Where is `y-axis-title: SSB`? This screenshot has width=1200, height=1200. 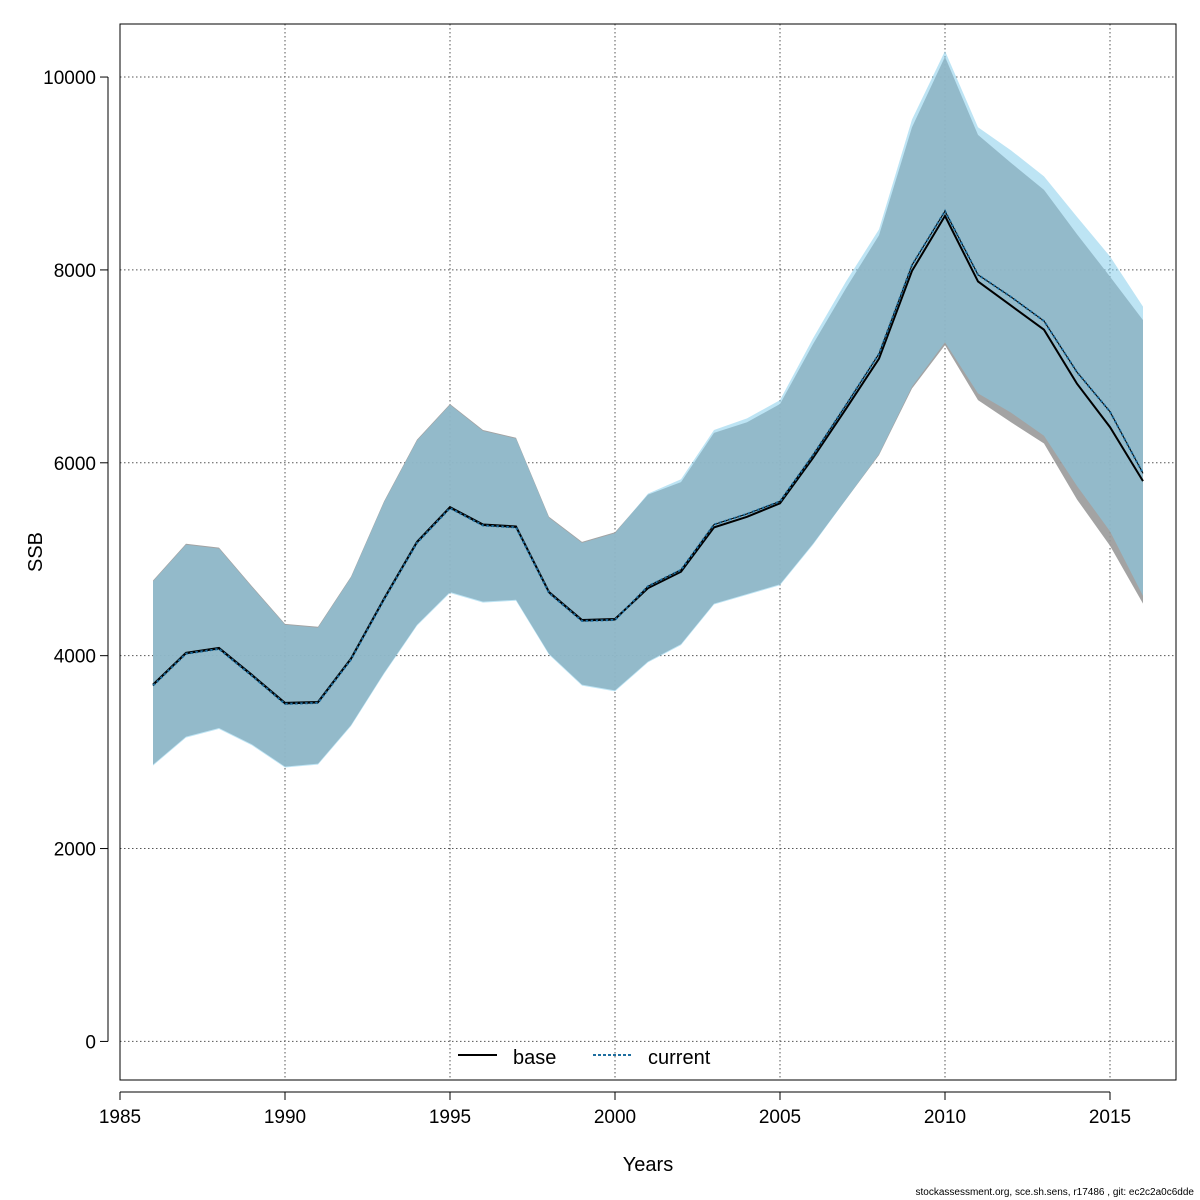
y-axis-title: SSB is located at coordinates (36, 552).